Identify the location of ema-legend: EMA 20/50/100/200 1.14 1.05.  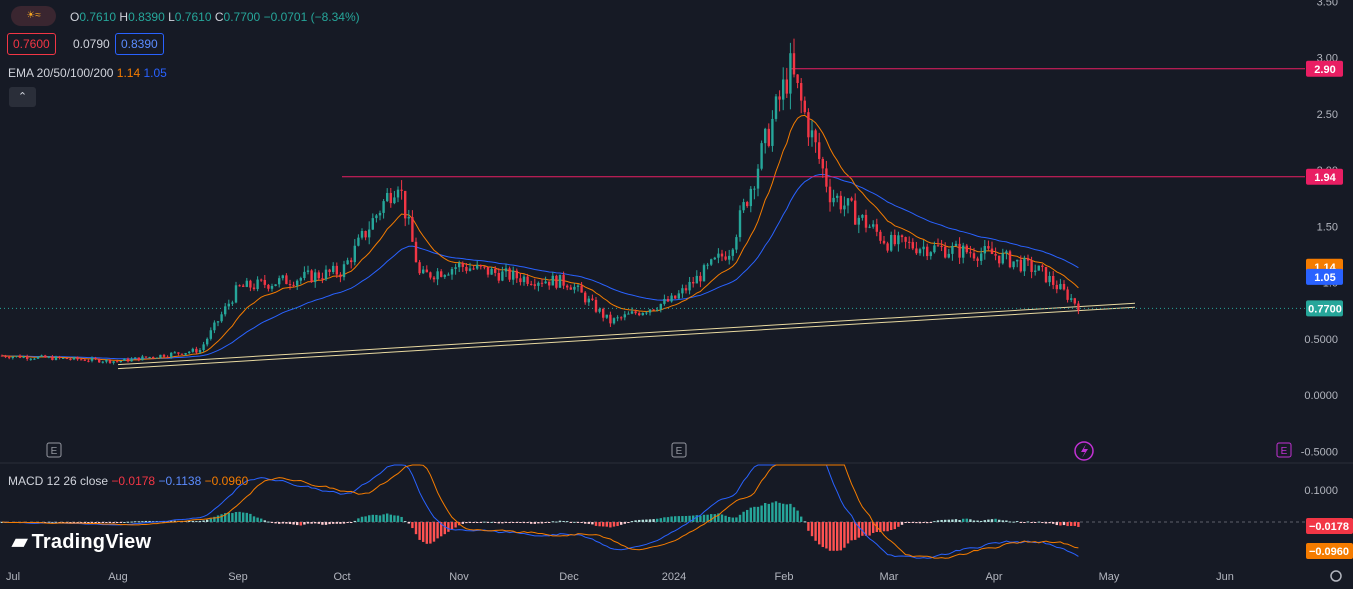
(87, 73).